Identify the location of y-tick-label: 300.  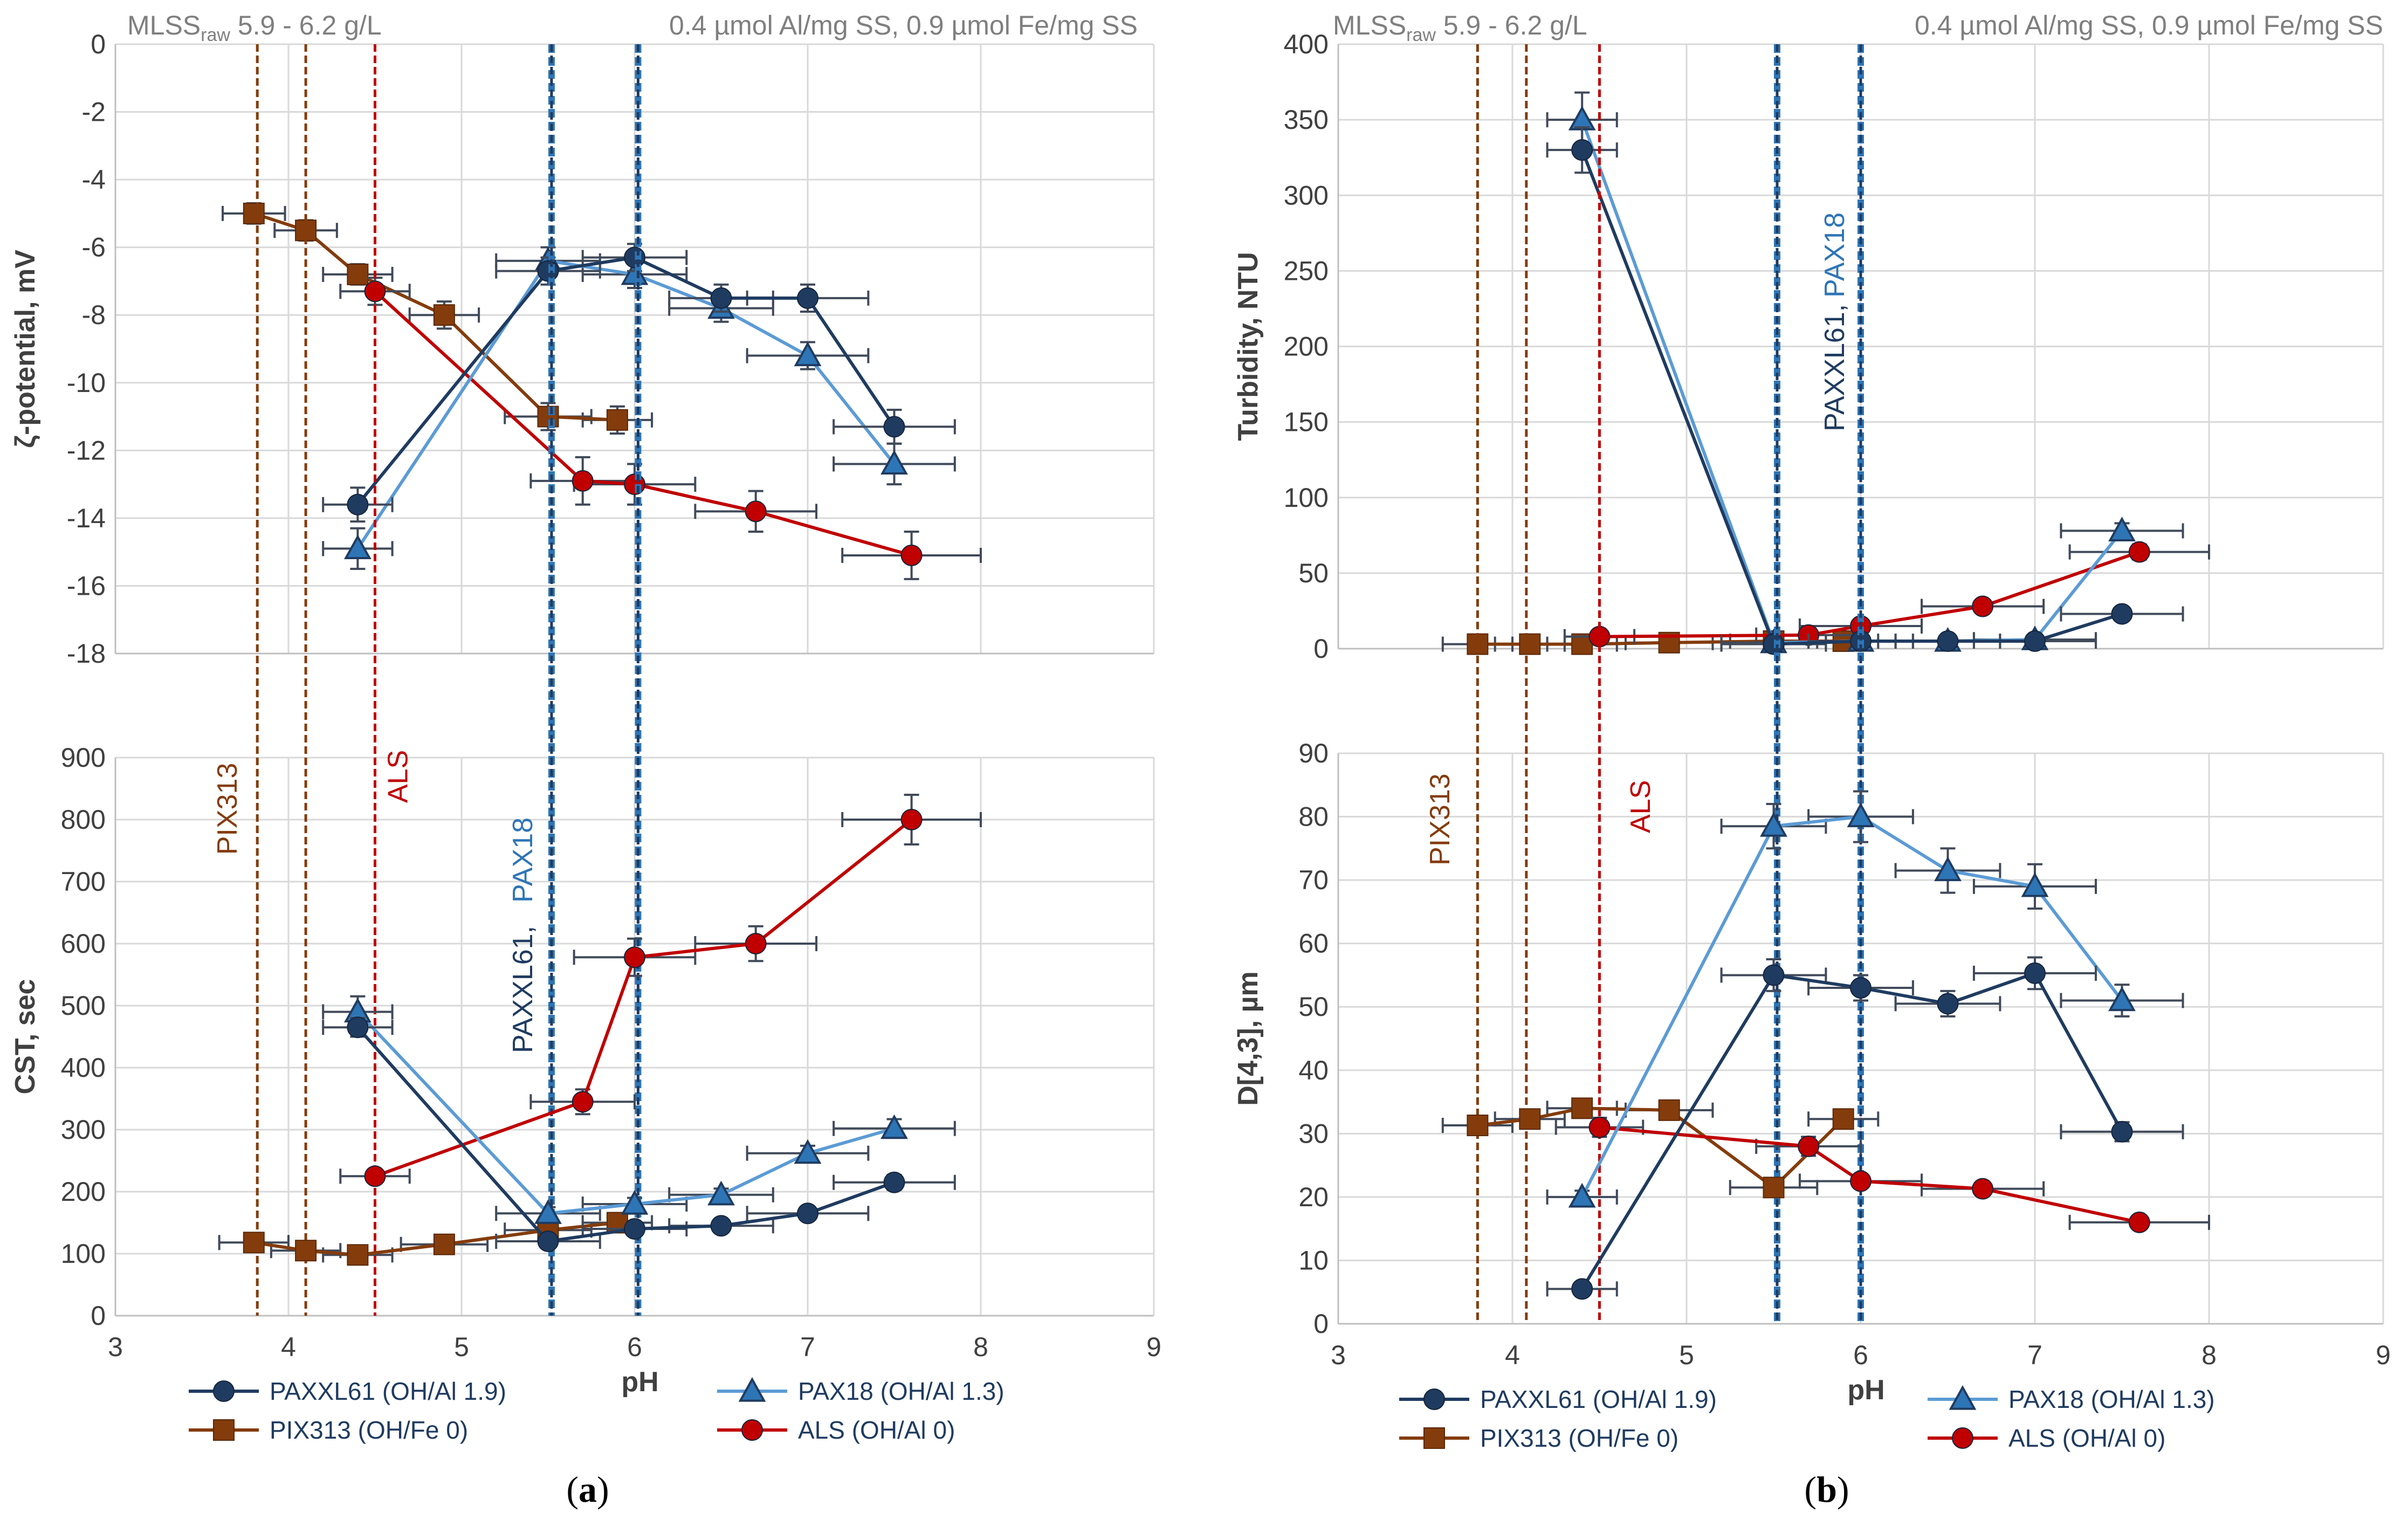
(1306, 195).